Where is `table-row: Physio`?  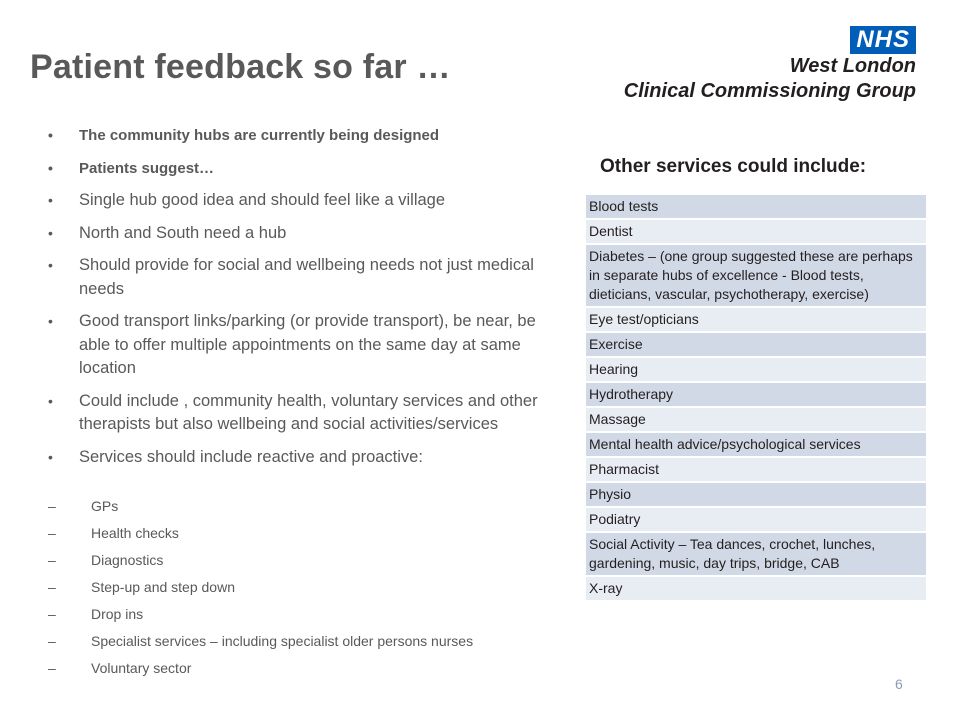 table-row: Physio is located at coordinates (756, 495).